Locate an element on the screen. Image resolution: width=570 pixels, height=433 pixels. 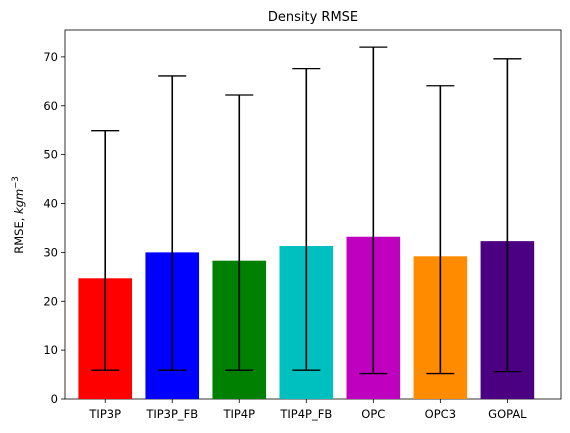
x-tick-label: TIP3P is located at coordinates (104, 414).